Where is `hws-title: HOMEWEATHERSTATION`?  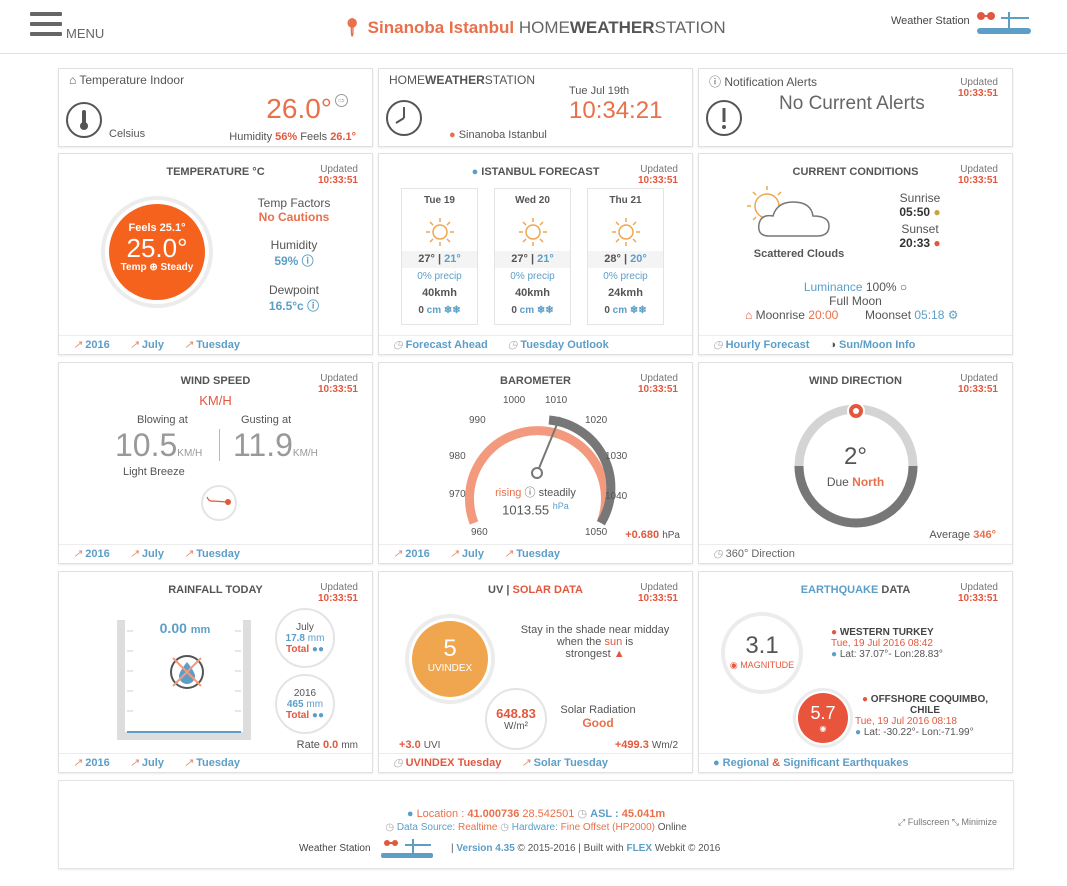 hws-title: HOMEWEATHERSTATION is located at coordinates (462, 80).